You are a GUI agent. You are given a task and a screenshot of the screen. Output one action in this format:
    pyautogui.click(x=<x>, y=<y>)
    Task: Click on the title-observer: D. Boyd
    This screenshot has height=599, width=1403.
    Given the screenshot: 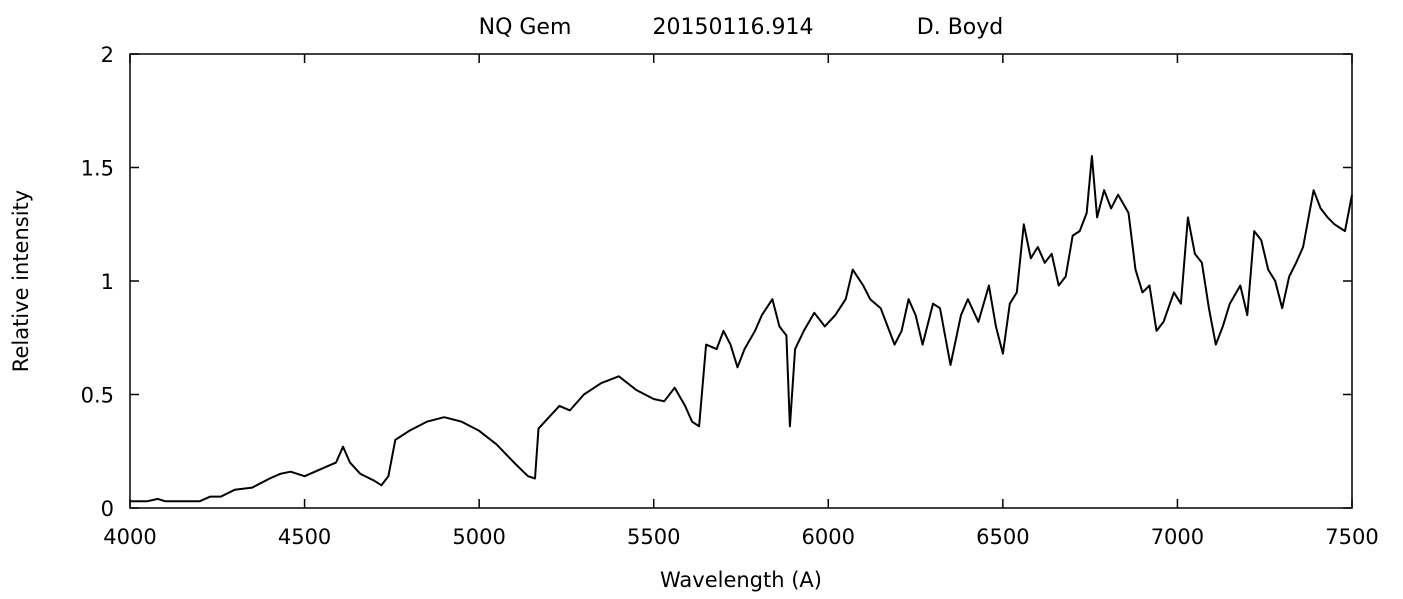 What is the action you would take?
    pyautogui.click(x=960, y=27)
    